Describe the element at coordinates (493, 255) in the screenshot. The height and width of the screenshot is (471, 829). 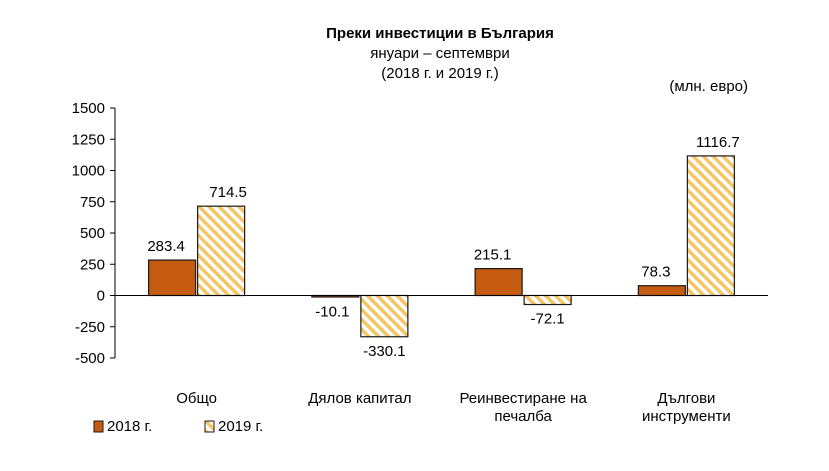
I see `data-label-2018-cat-2: 215.1` at that location.